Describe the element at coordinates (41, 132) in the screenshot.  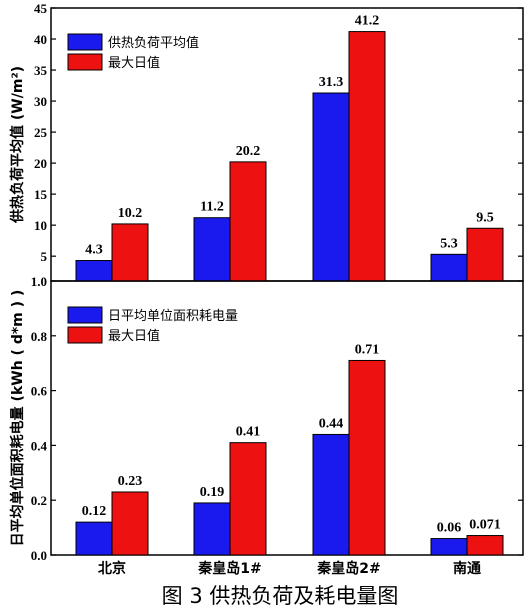
I see `y-tick-label: 25` at that location.